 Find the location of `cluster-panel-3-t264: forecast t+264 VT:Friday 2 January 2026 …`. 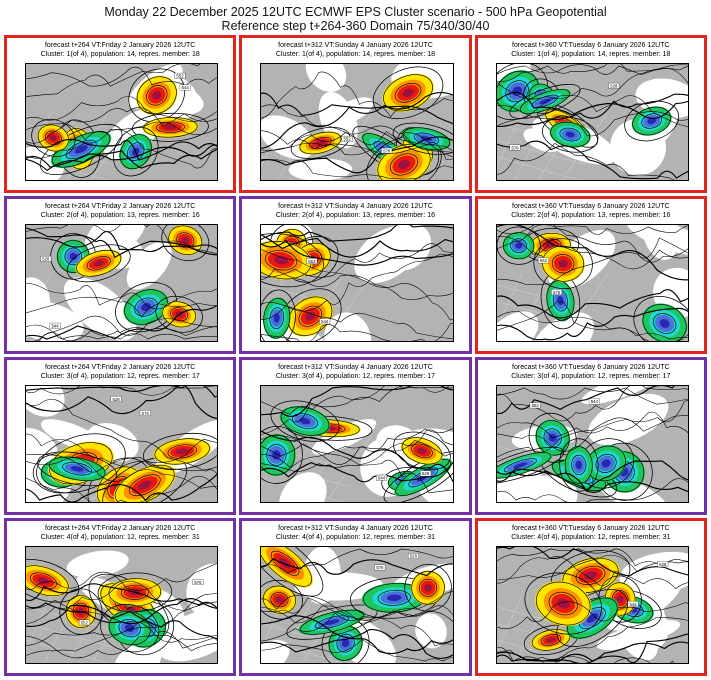

cluster-panel-3-t264: forecast t+264 VT:Friday 2 January 2026 … is located at coordinates (120, 436).